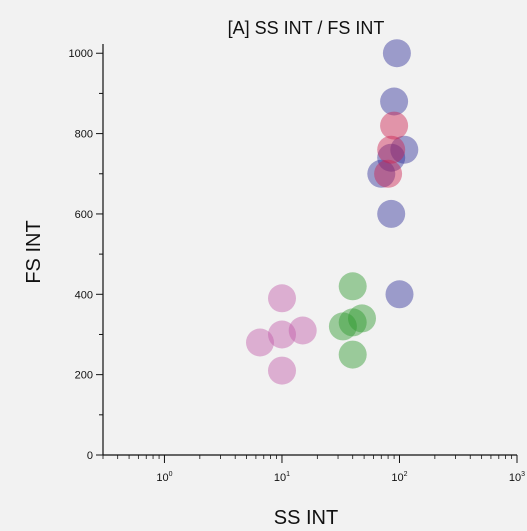 Image resolution: width=527 pixels, height=531 pixels. Describe the element at coordinates (34, 251) in the screenshot. I see `y-axis-label: FS INT` at that location.